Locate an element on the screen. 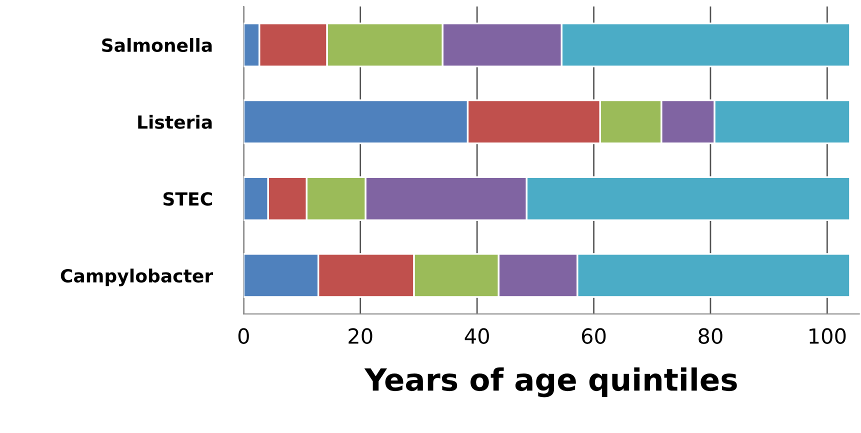 The height and width of the screenshot is (433, 861). x-tick-label: 20 is located at coordinates (360, 336).